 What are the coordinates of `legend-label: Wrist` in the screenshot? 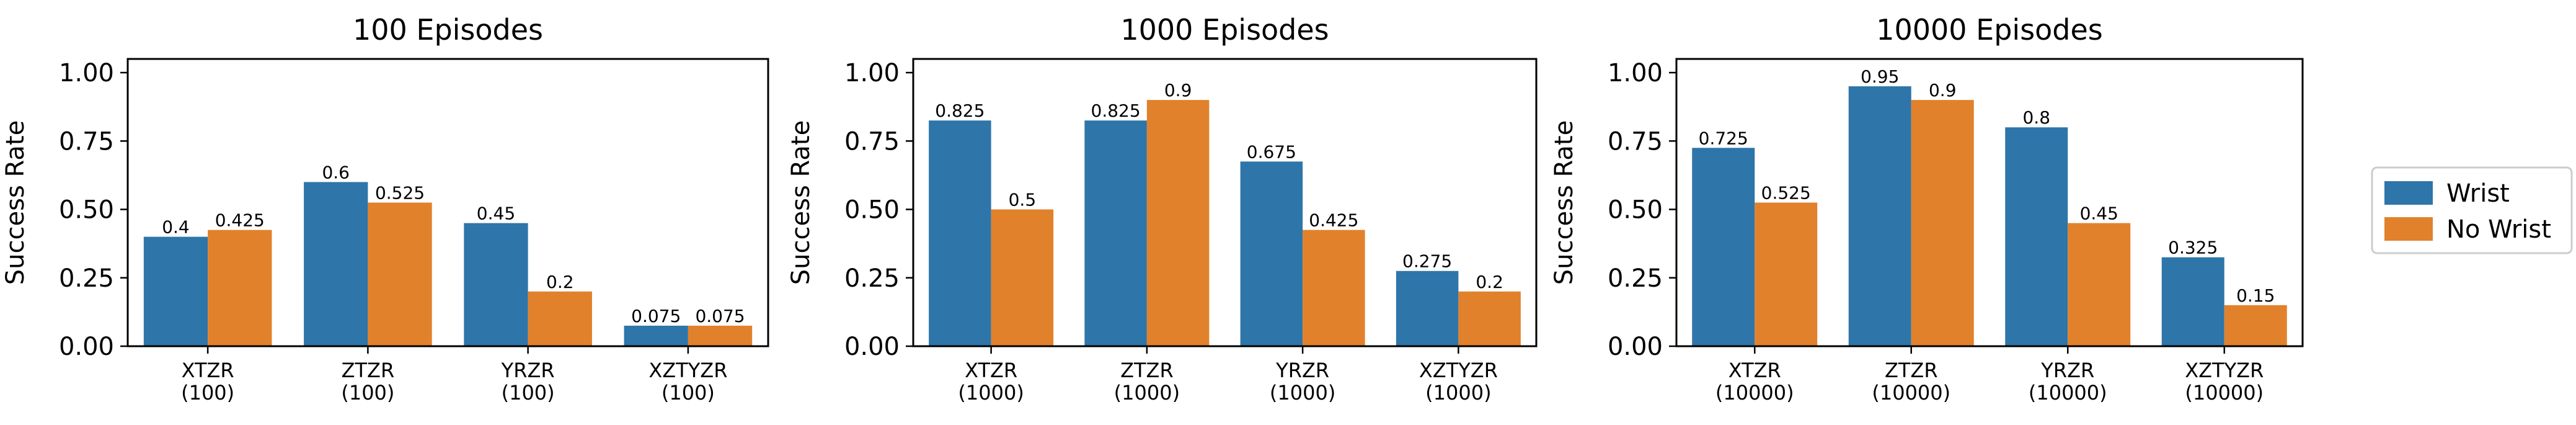 It's located at (2478, 193).